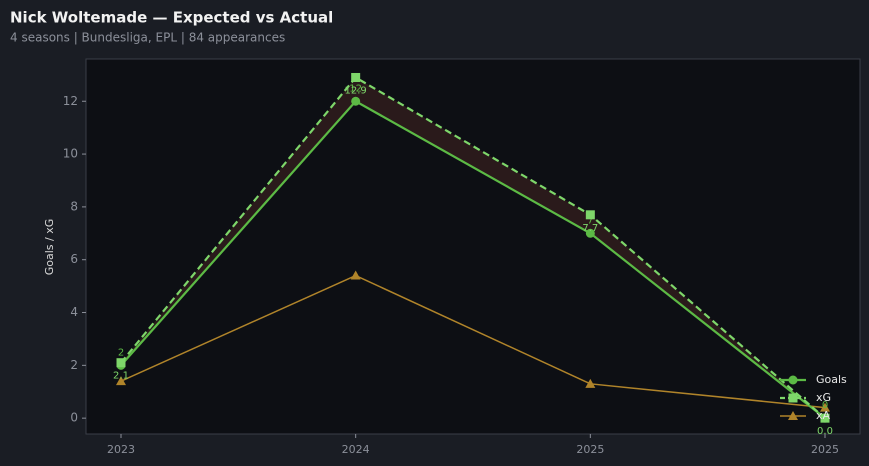  What do you see at coordinates (74, 312) in the screenshot?
I see `y-tick-label: 4` at bounding box center [74, 312].